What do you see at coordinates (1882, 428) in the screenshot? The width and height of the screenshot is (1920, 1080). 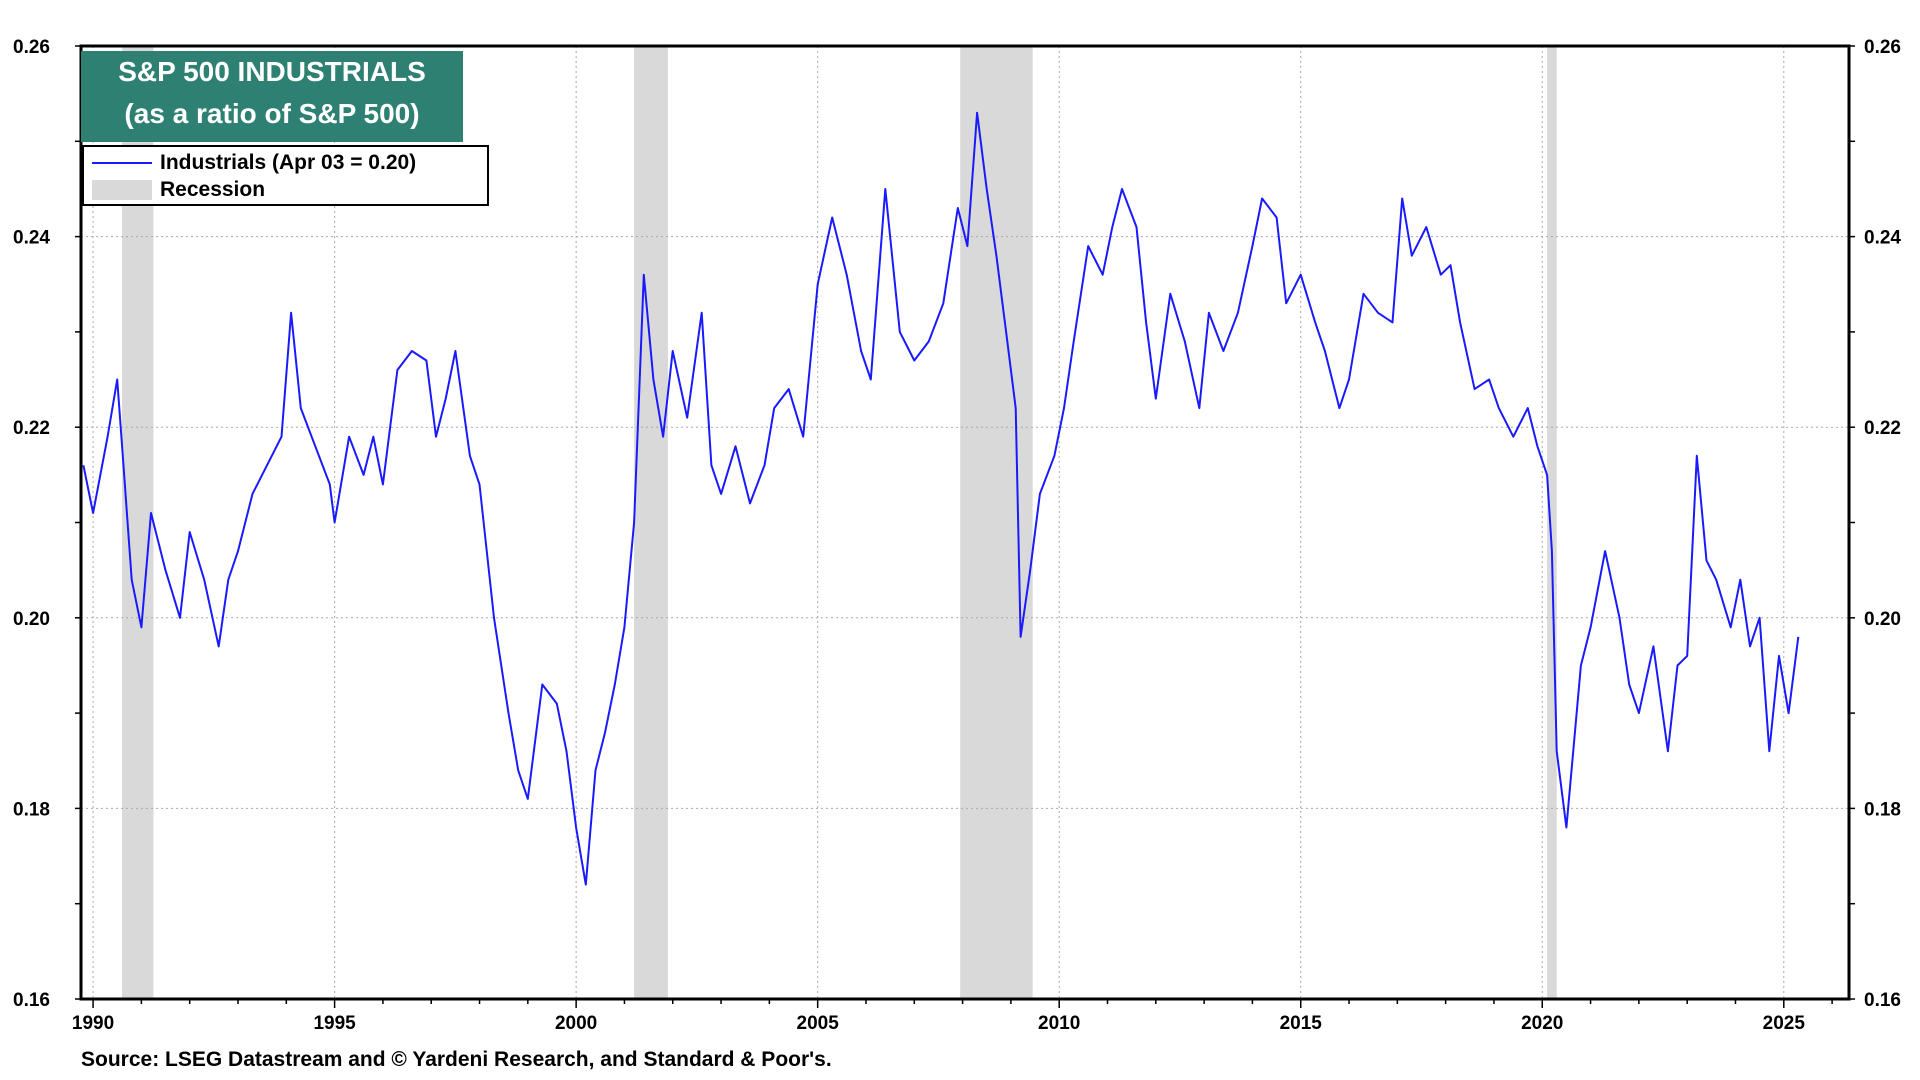 I see `y-tick-label-right-3: 0.22` at bounding box center [1882, 428].